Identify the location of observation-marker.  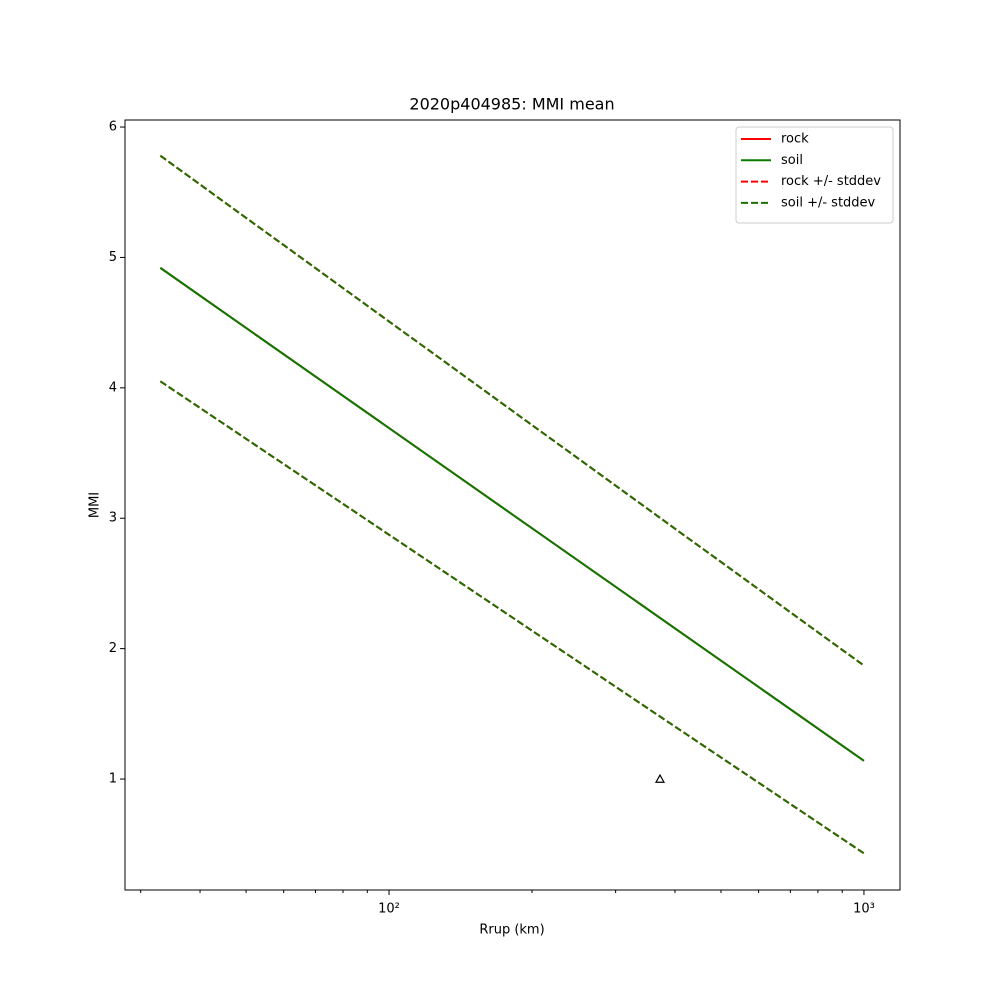
(660, 778).